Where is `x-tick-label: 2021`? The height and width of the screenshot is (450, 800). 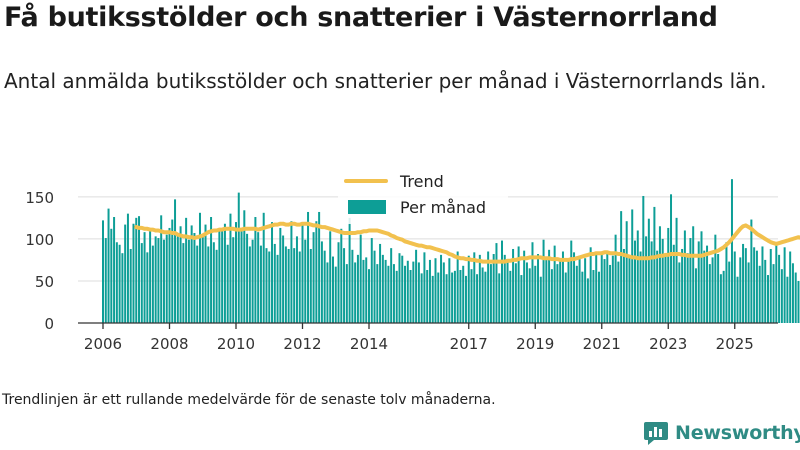
x-tick-label: 2021 is located at coordinates (602, 344).